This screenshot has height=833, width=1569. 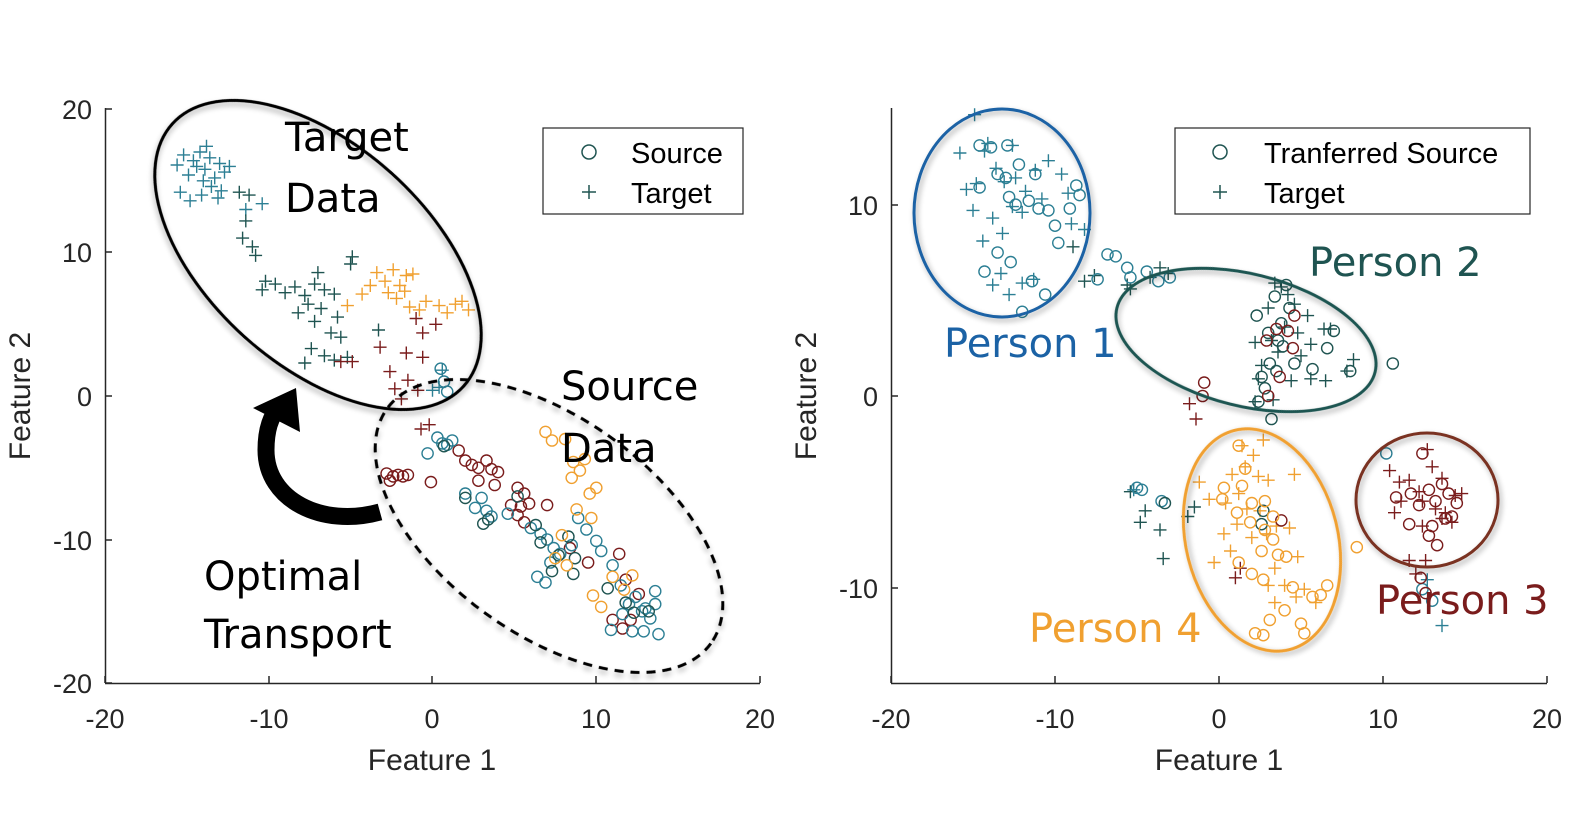 What do you see at coordinates (318, 255) in the screenshot?
I see `target-data-ellipse` at bounding box center [318, 255].